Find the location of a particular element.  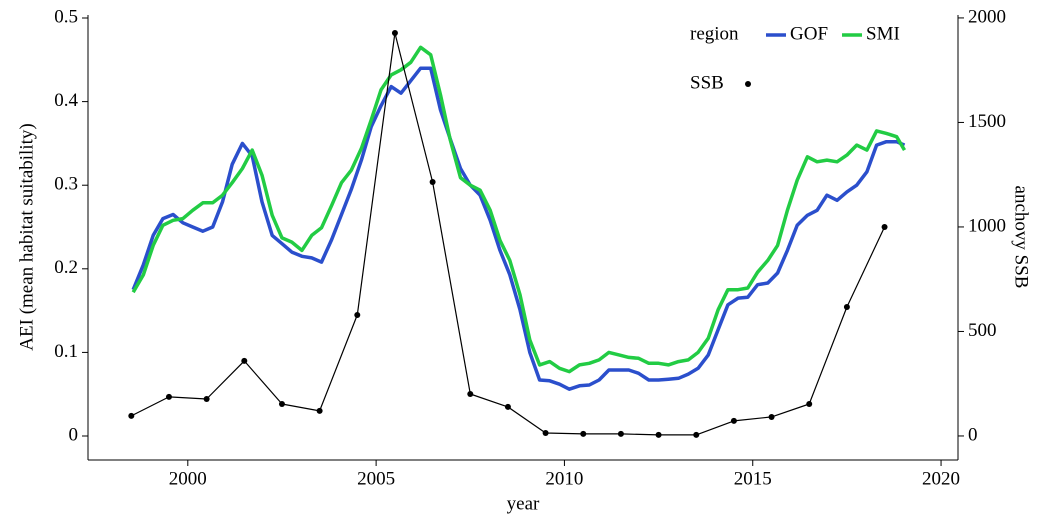

y-axis-label: AEI (mean habitat suitability) is located at coordinates (26, 236).